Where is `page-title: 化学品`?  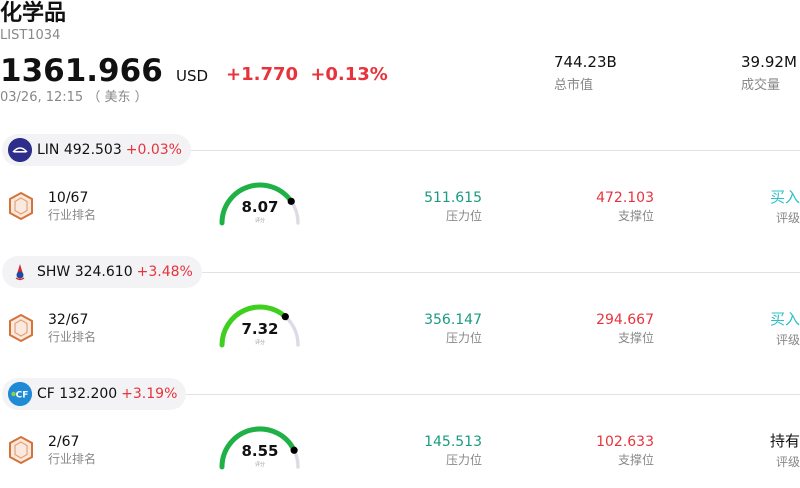
page-title: 化学品 is located at coordinates (33, 13).